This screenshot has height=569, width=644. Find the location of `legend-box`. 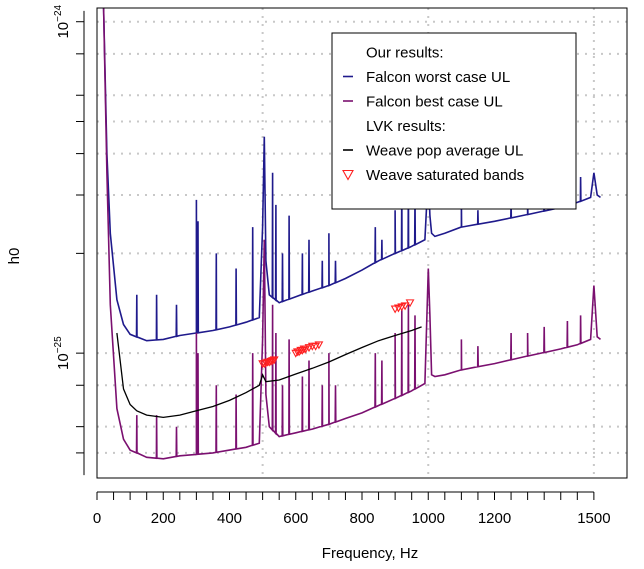

legend-box is located at coordinates (454, 121).